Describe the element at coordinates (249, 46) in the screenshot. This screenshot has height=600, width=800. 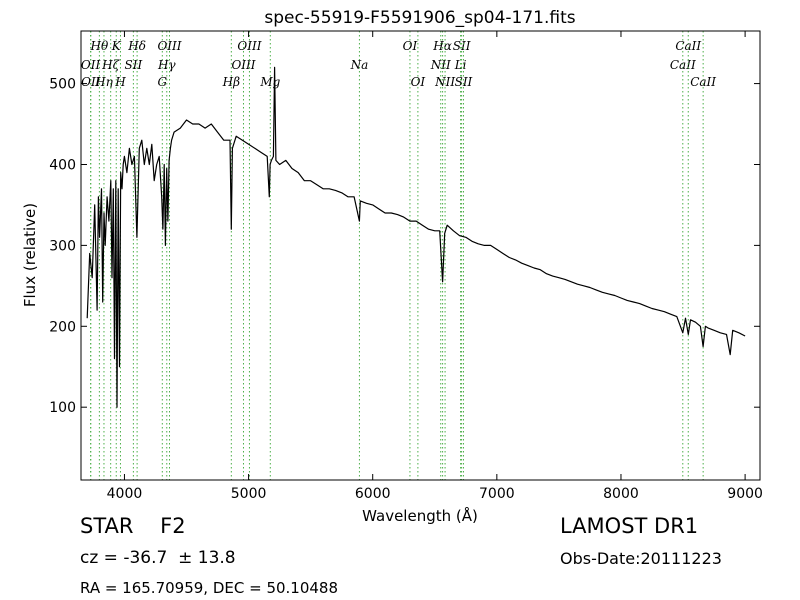
I see `line-marker-label-14: OIII` at that location.